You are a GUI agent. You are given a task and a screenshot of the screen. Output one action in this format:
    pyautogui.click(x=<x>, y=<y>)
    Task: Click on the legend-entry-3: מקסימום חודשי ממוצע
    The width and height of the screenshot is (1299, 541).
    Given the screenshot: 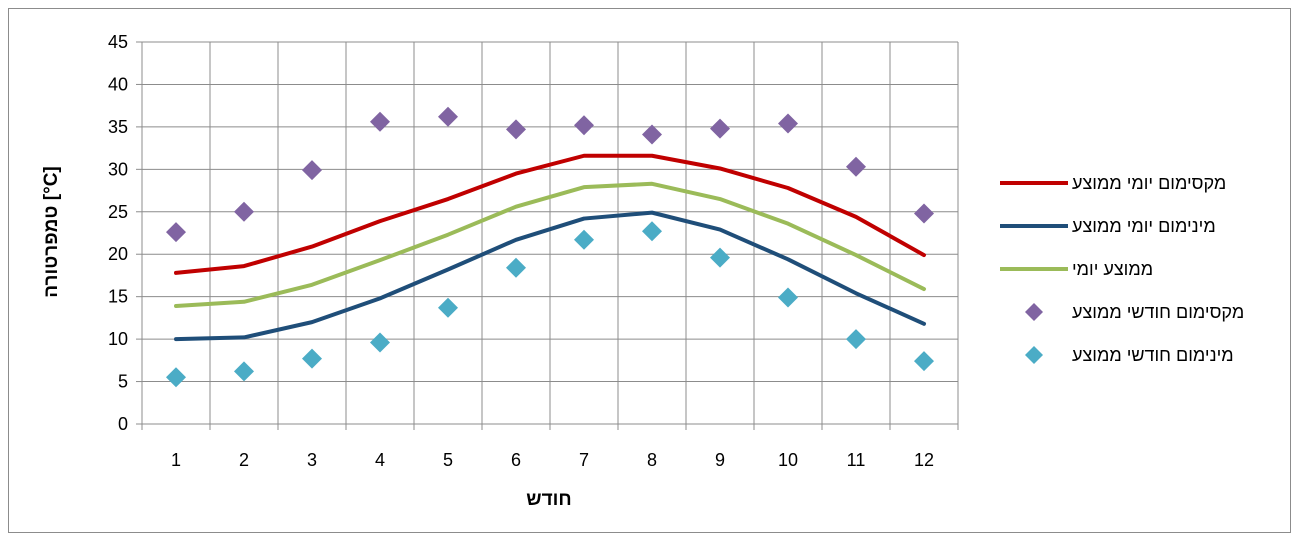 What is the action you would take?
    pyautogui.click(x=1134, y=312)
    